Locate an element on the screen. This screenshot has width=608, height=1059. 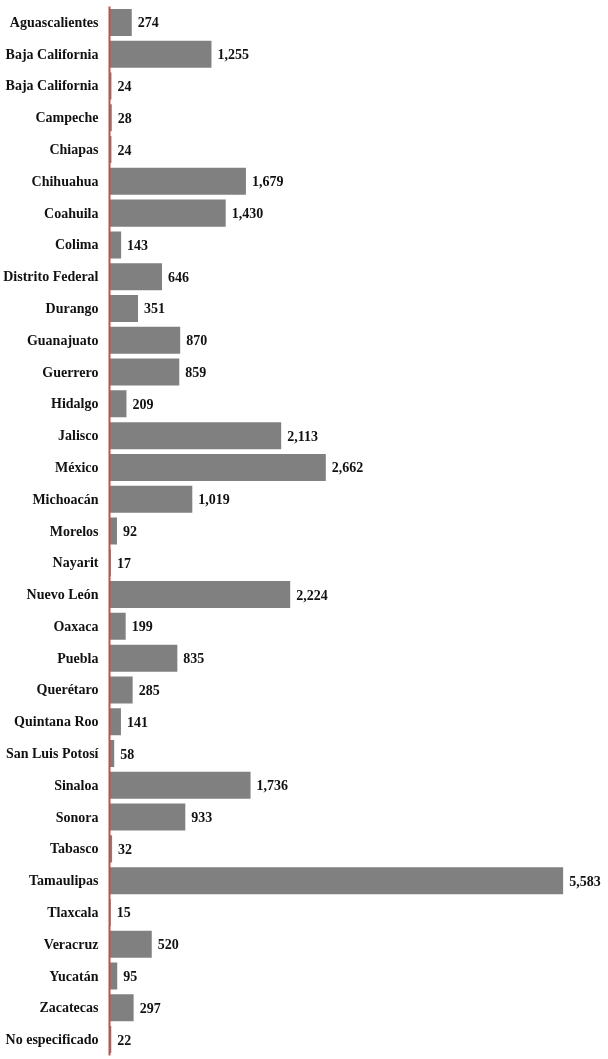
y-tick-label: Guerrero is located at coordinates (70, 372).